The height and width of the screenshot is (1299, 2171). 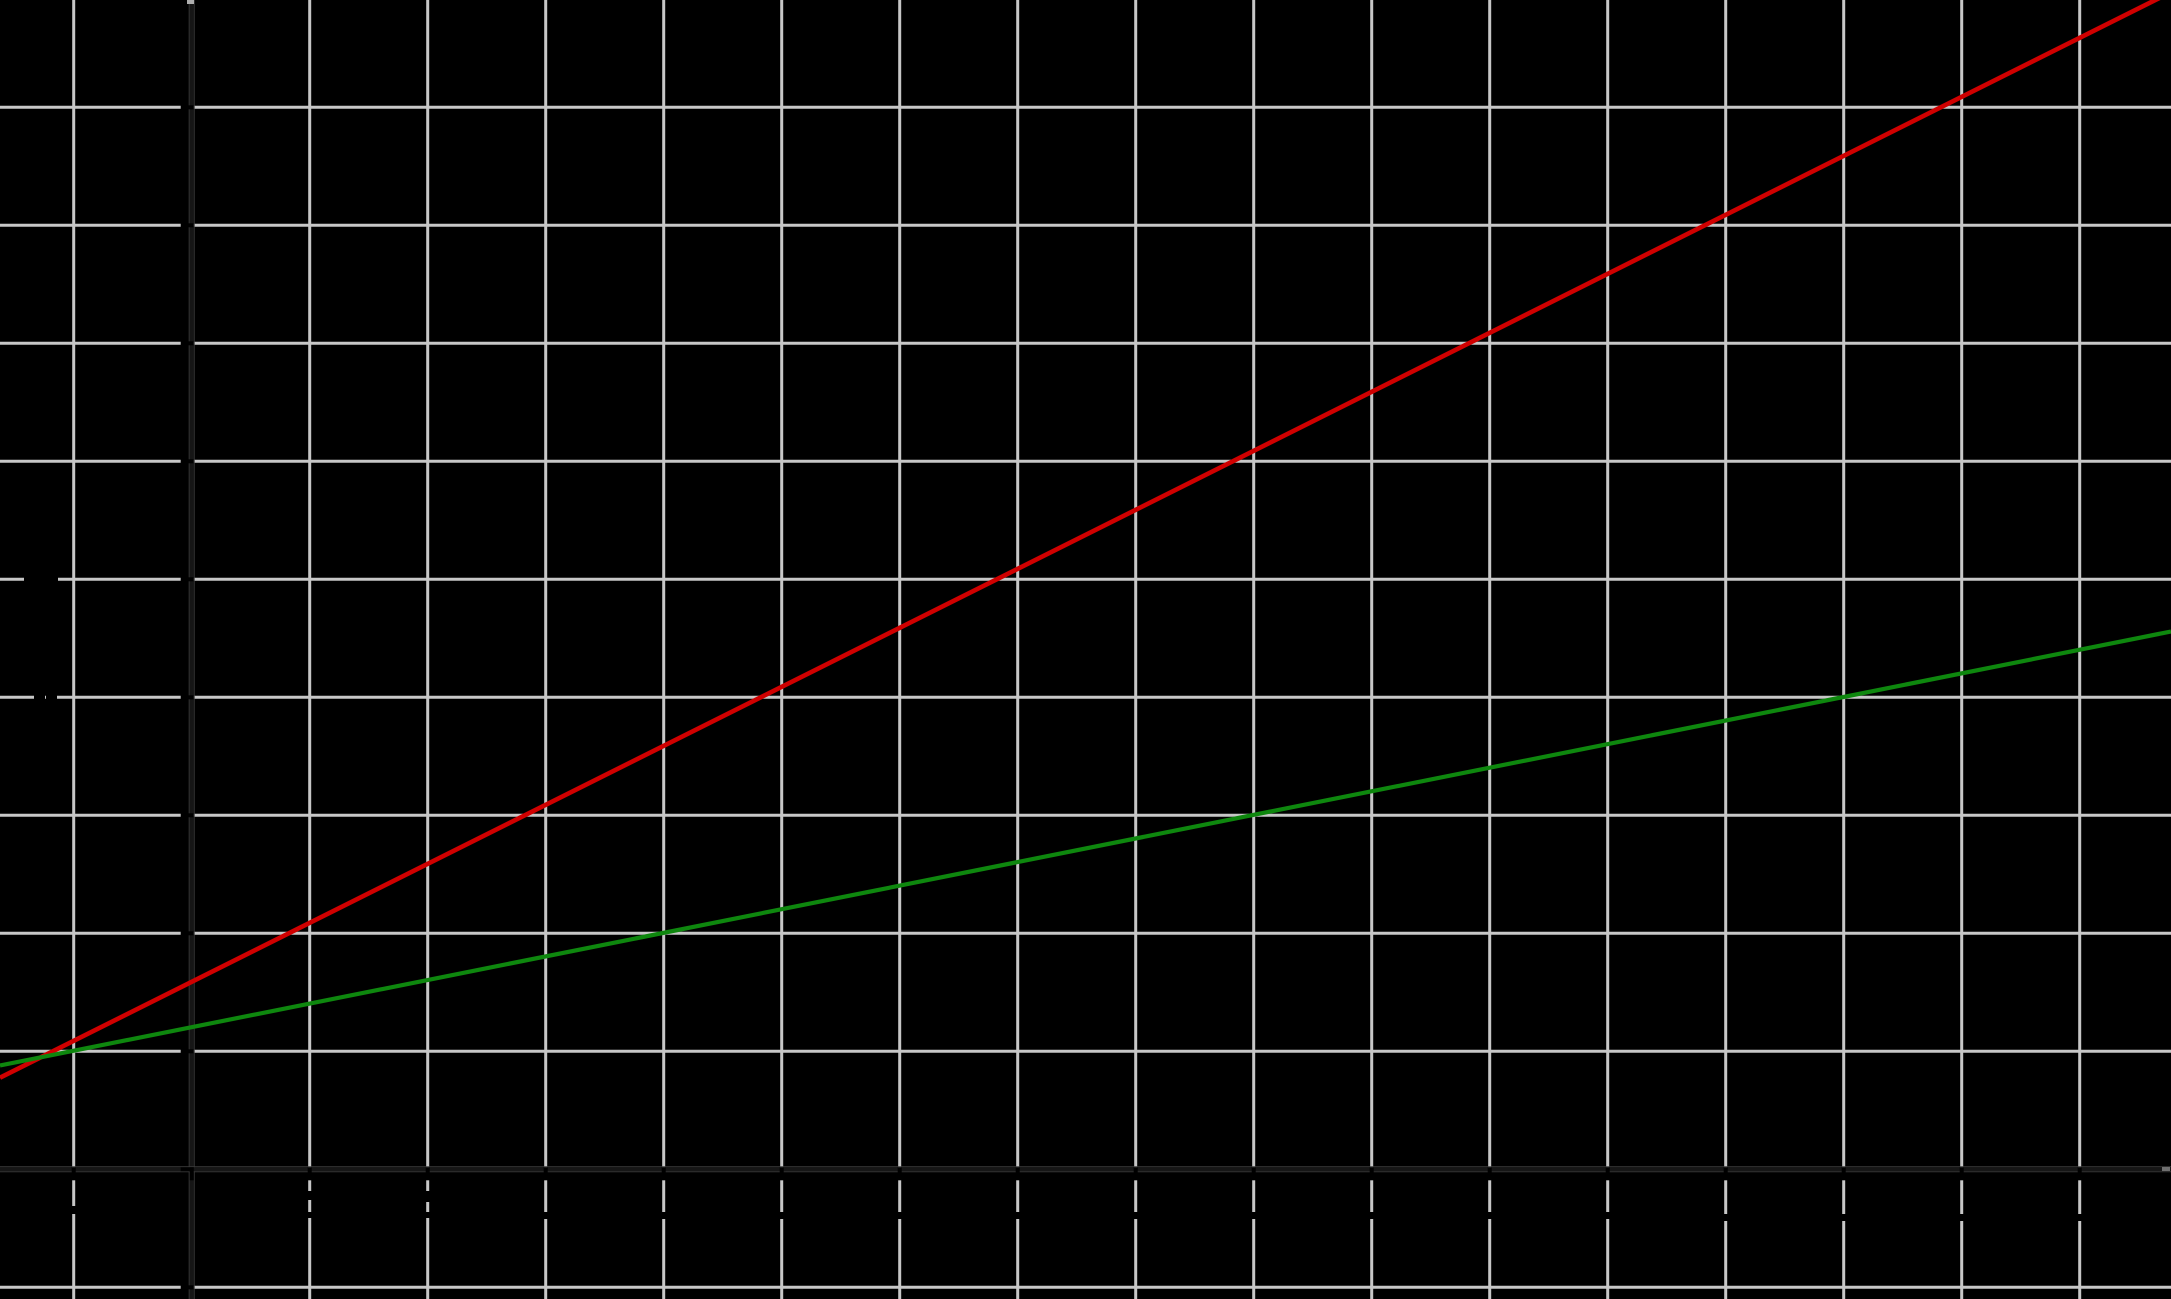 I want to click on y-axis, so click(x=191, y=649).